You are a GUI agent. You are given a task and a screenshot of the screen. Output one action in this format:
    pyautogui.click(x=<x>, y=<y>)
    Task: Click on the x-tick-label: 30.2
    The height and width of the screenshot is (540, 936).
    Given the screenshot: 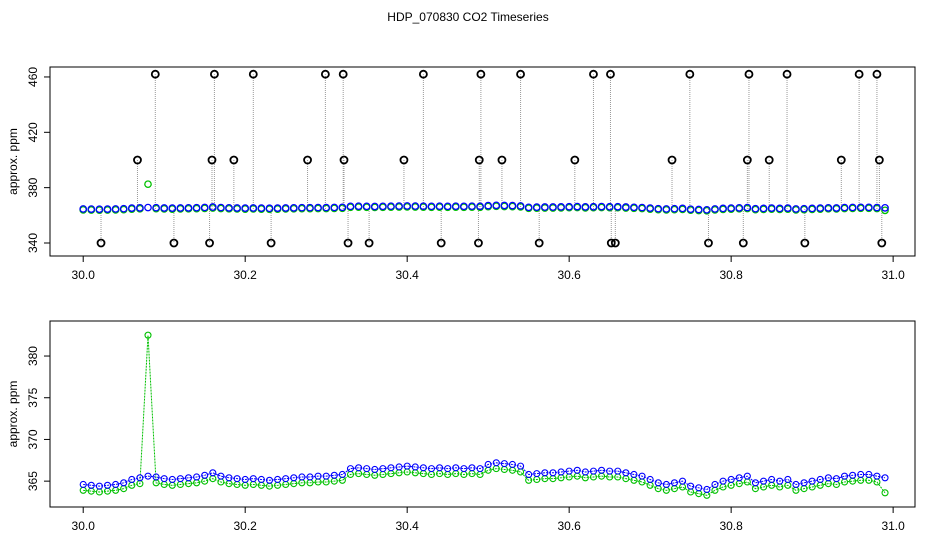 What is the action you would take?
    pyautogui.click(x=246, y=526)
    